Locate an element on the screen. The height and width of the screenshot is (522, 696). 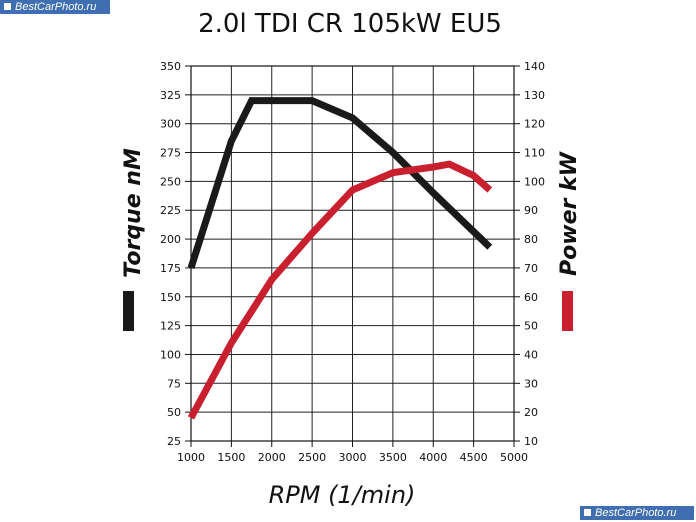
y-right-tick-label: 70 is located at coordinates (531, 268).